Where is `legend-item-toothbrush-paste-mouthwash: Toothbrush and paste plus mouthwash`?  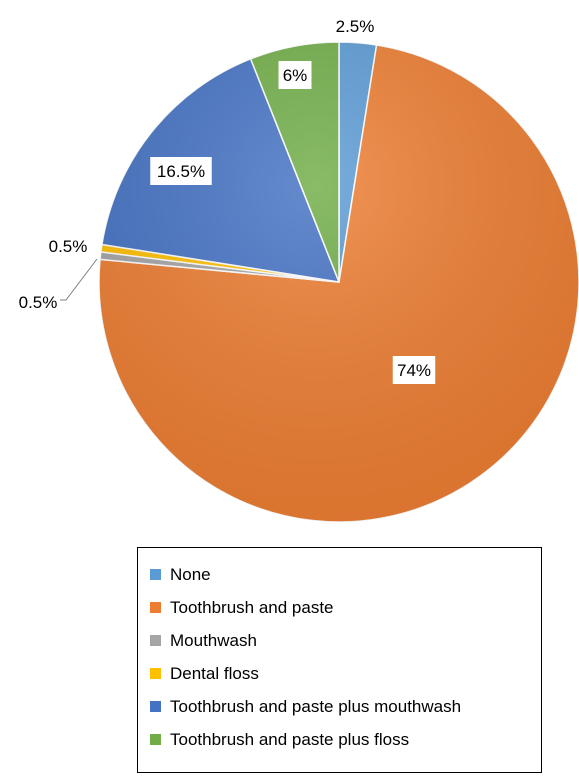 legend-item-toothbrush-paste-mouthwash: Toothbrush and paste plus mouthwash is located at coordinates (345, 706).